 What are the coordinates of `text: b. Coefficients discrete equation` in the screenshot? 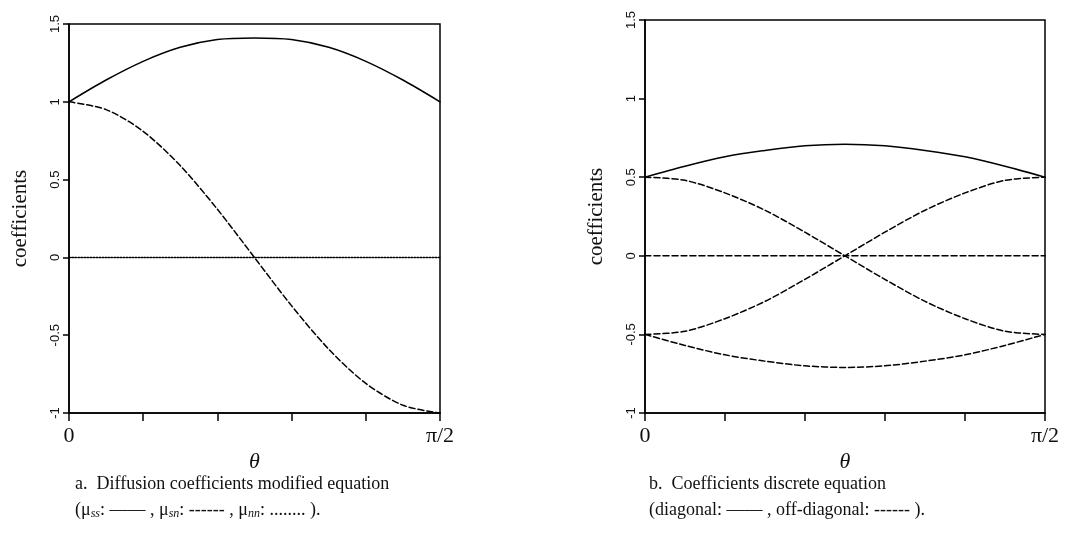 It's located at (768, 483).